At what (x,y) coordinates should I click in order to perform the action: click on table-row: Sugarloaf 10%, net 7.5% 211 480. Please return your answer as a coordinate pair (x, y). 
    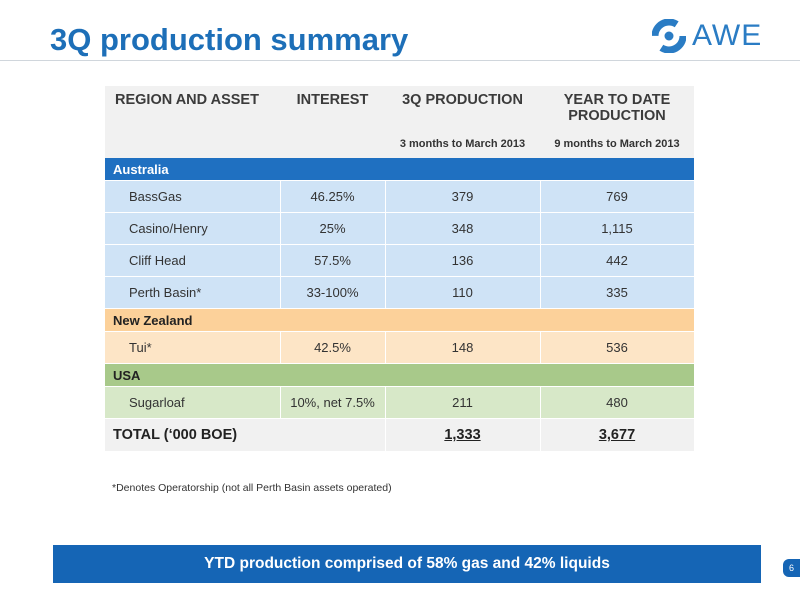
    Looking at the image, I should click on (400, 402).